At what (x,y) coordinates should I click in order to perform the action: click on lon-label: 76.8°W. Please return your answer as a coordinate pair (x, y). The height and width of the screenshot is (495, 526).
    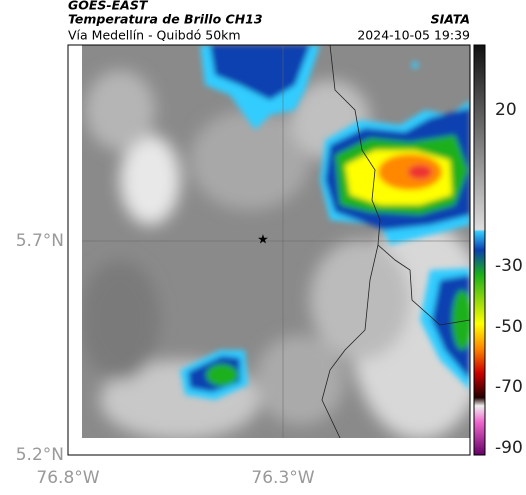
    Looking at the image, I should click on (67, 478).